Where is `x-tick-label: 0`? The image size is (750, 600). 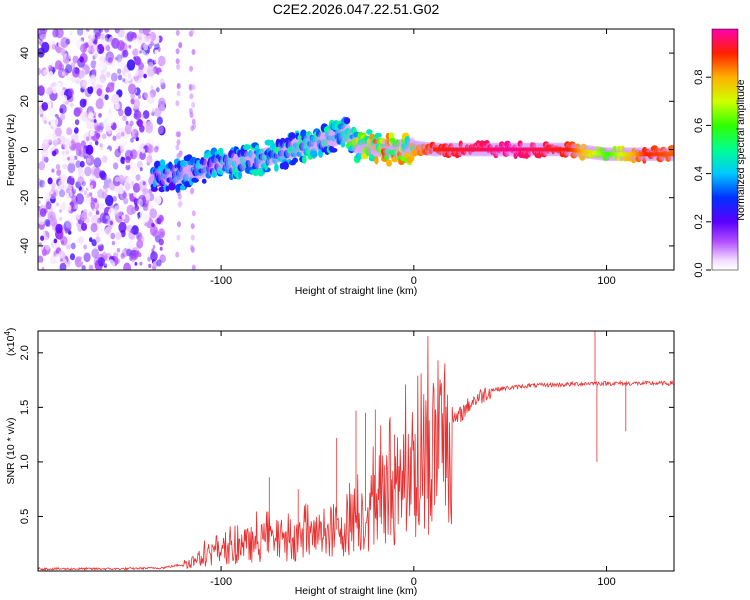
x-tick-label: 0 is located at coordinates (414, 582).